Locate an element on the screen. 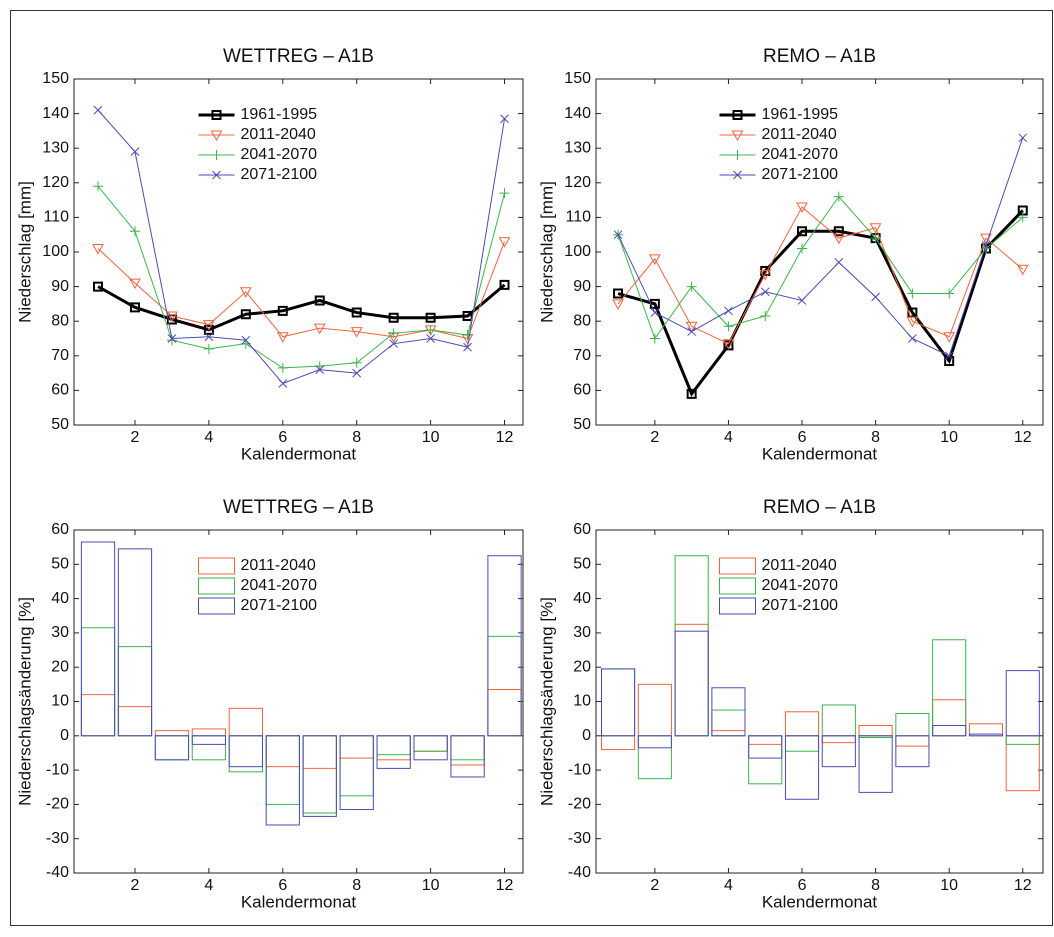  y-tick-label: 80 is located at coordinates (582, 320).